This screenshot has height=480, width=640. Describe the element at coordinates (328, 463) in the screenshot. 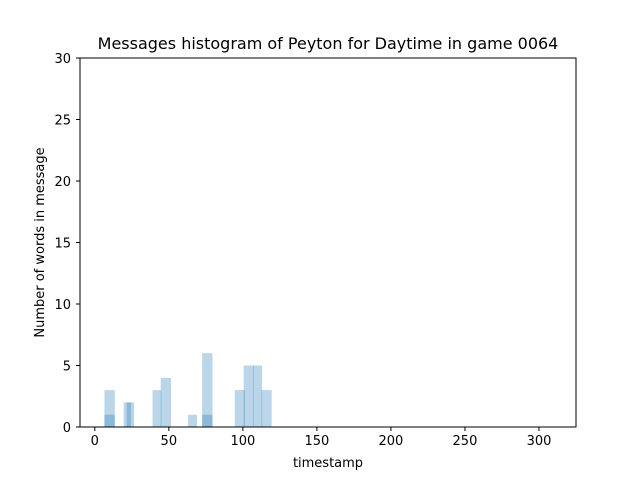

I see `x-axis-label: timestamp` at that location.